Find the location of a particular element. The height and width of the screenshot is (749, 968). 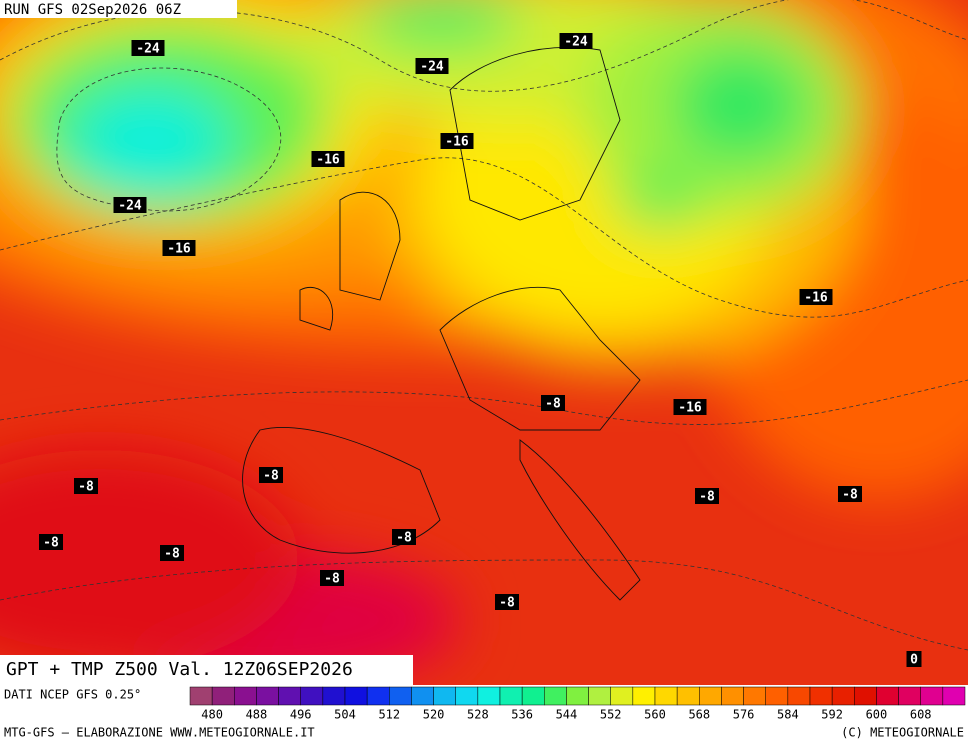

colorbar-label: 560 is located at coordinates (655, 715).